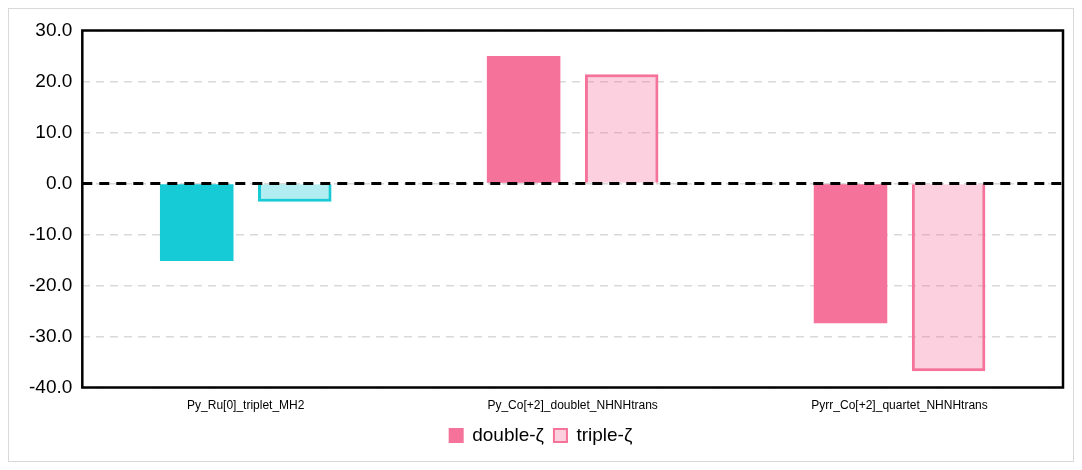 This screenshot has width=1082, height=470. What do you see at coordinates (54, 80) in the screenshot?
I see `y-tick-label: 20.0` at bounding box center [54, 80].